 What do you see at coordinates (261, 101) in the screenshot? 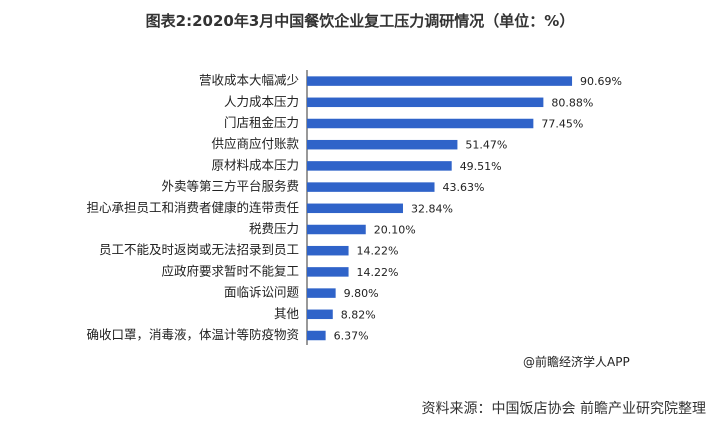
I see `category-label: 人力成本压力` at bounding box center [261, 101].